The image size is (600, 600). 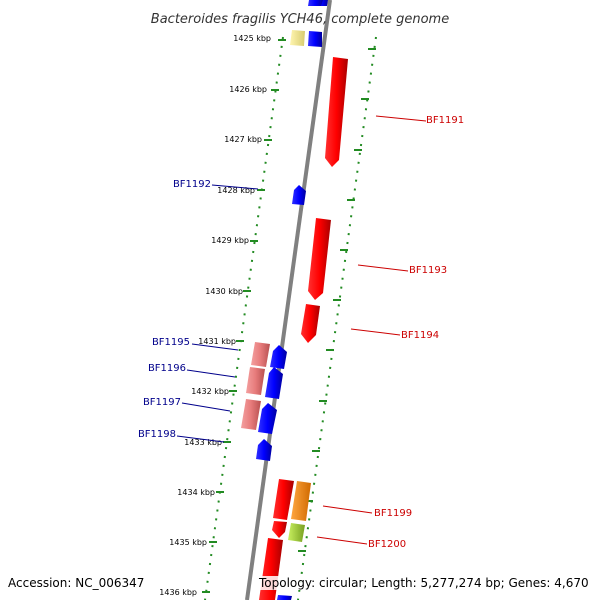 What do you see at coordinates (210, 391) in the screenshot?
I see `tick-label-1432: 1432 kbp` at bounding box center [210, 391].